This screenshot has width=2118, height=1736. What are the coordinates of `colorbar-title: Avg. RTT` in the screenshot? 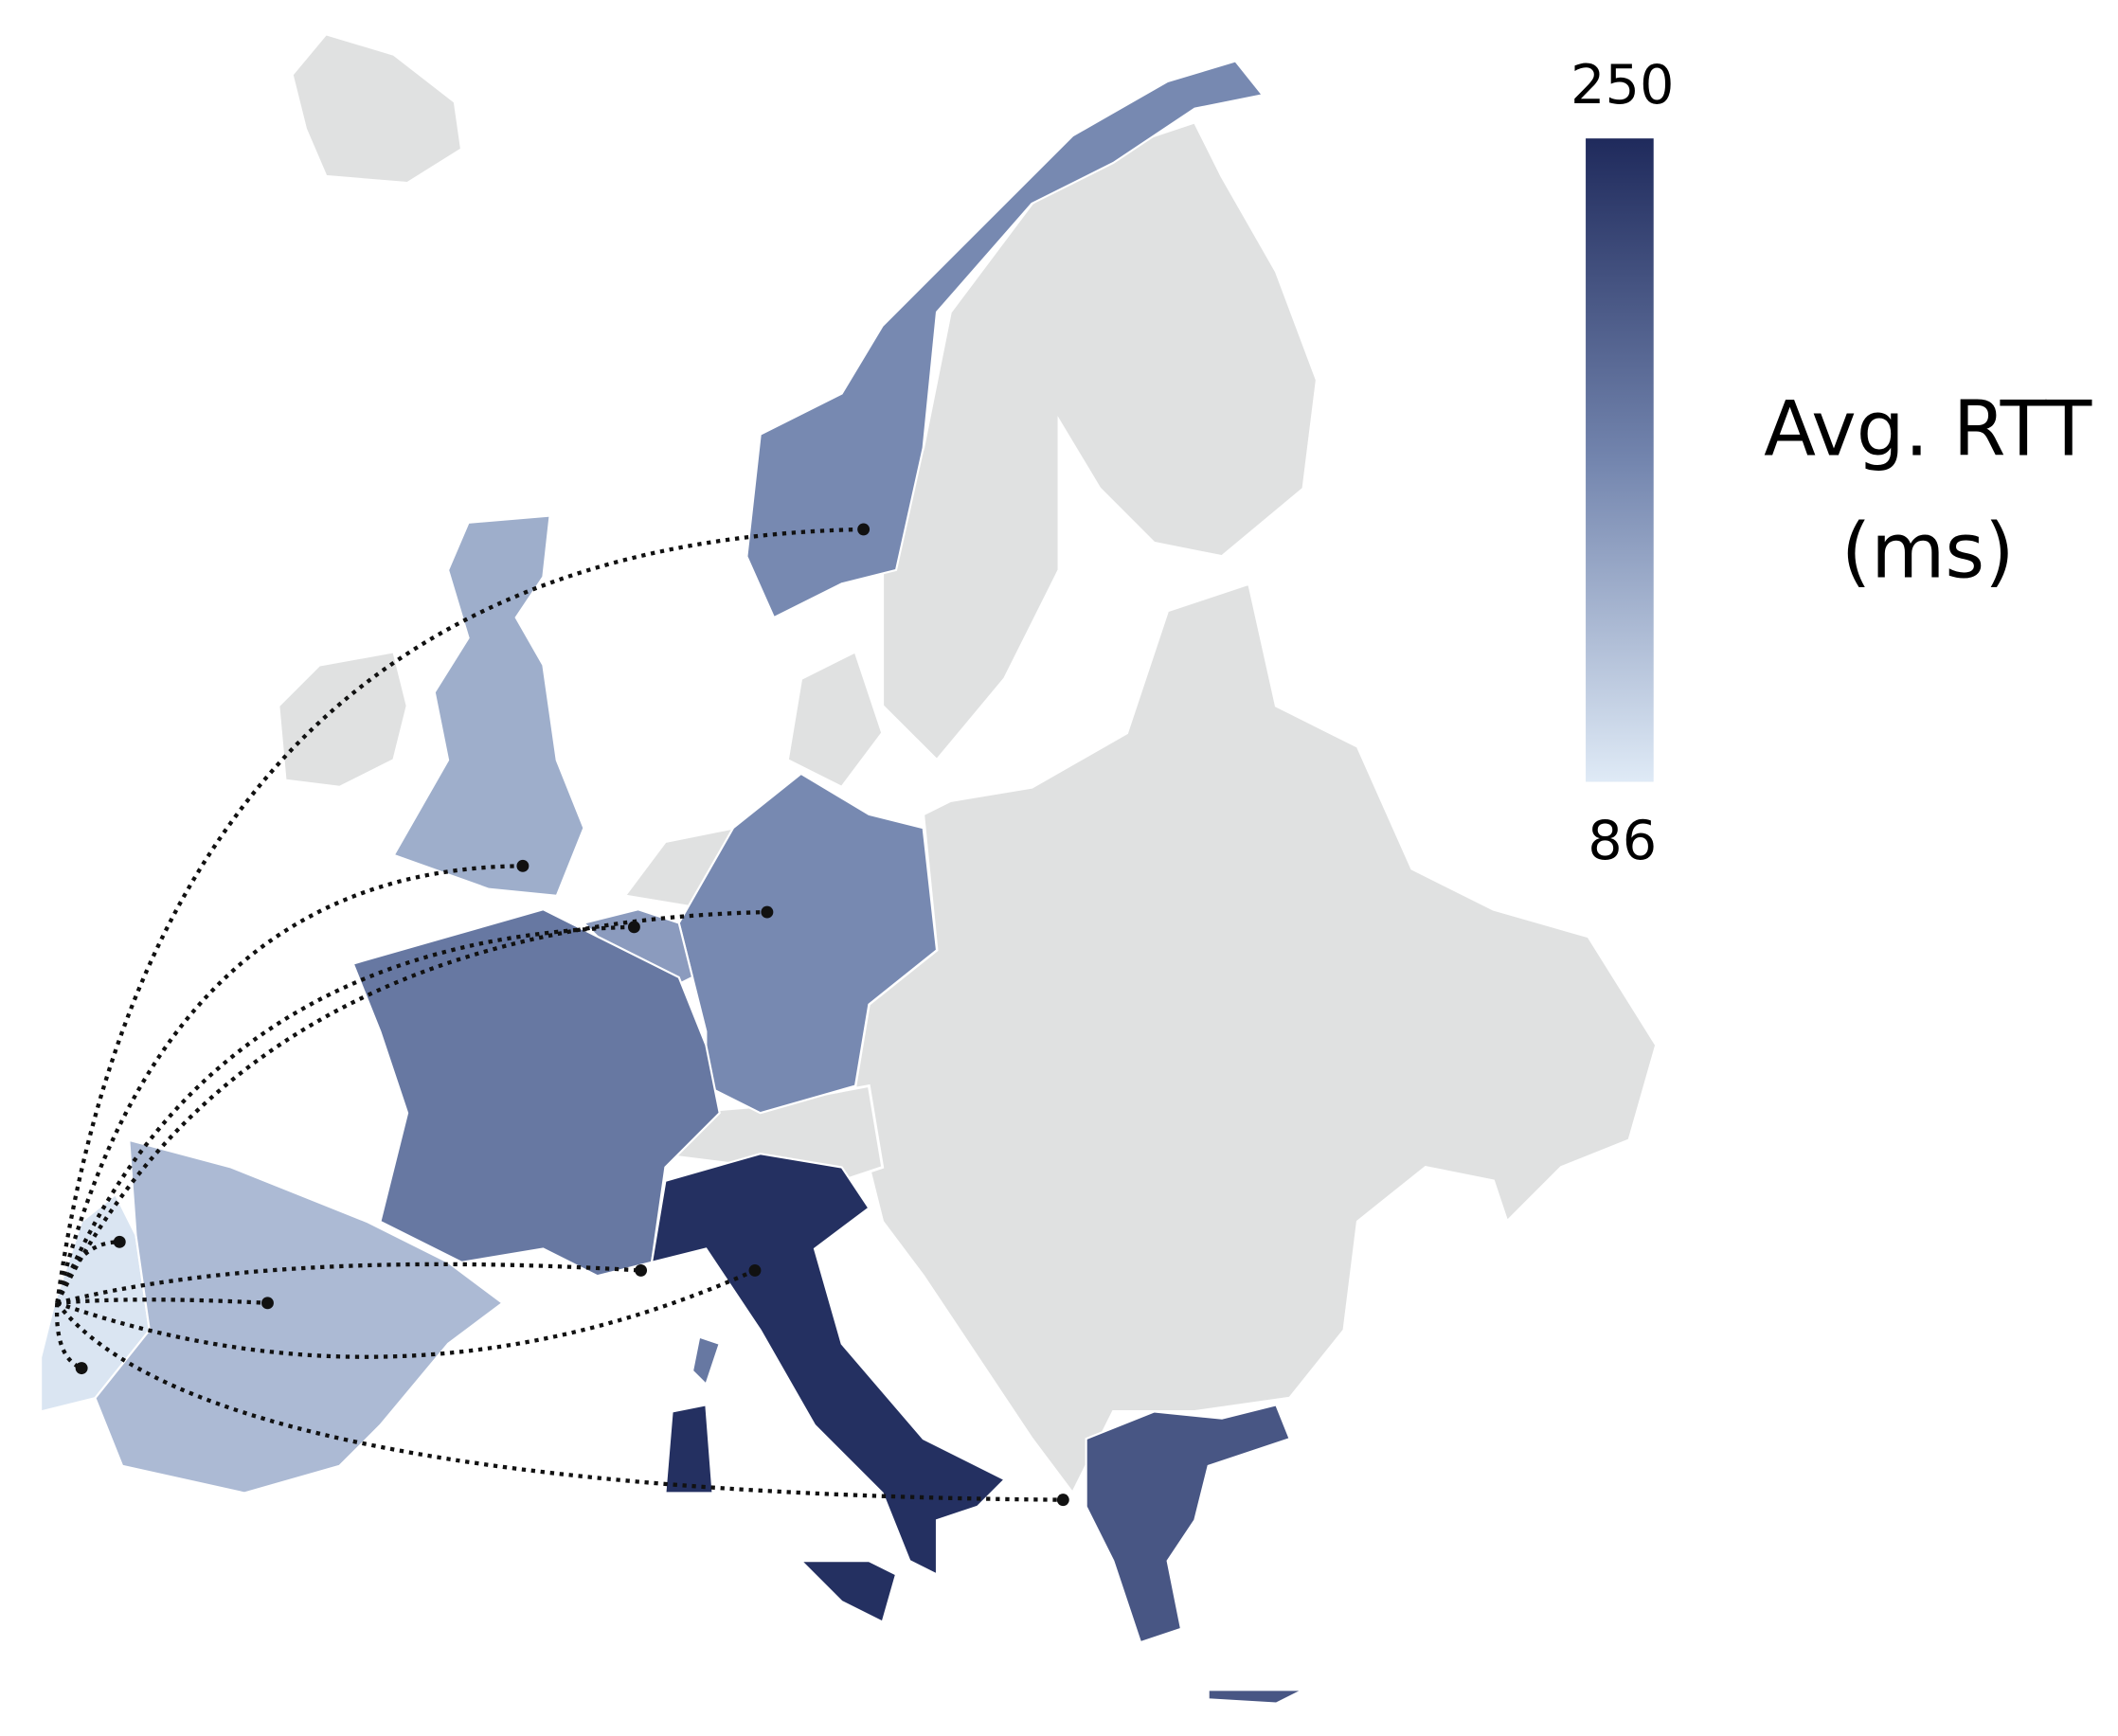 It's located at (1928, 429).